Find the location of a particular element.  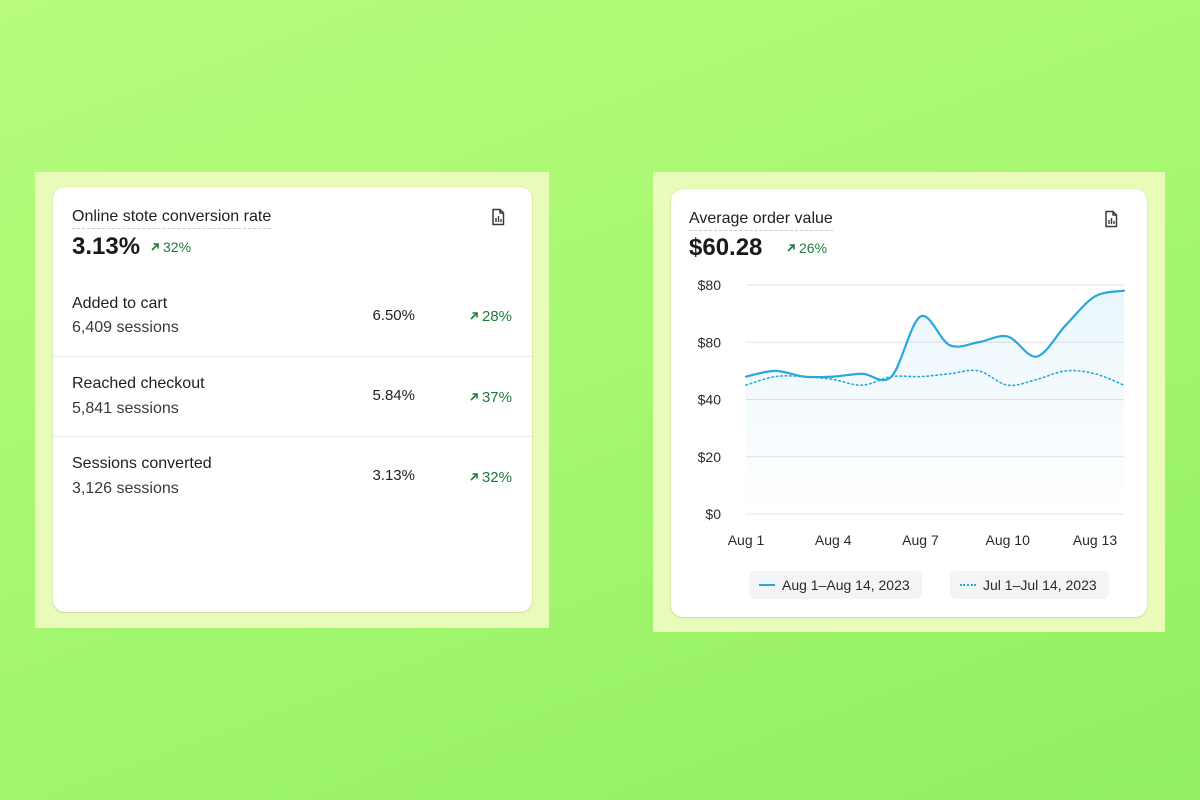

delta-text: 37% is located at coordinates (496, 397).